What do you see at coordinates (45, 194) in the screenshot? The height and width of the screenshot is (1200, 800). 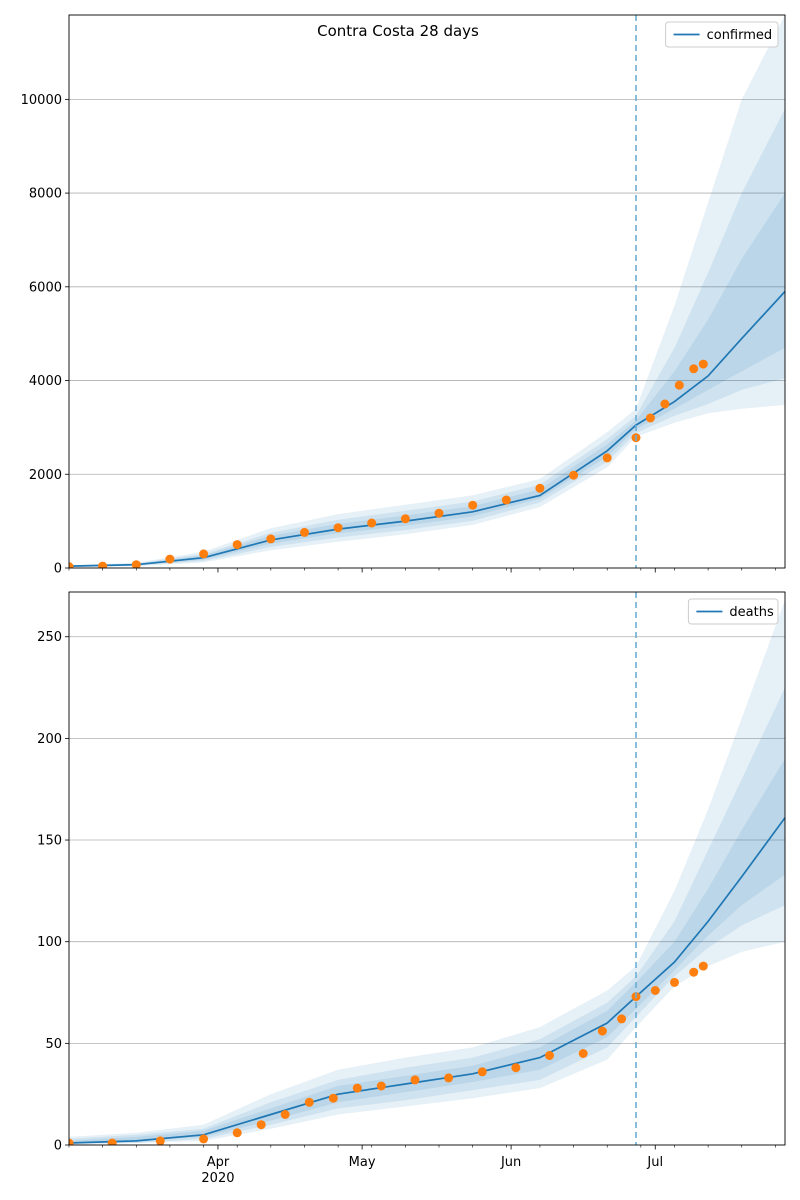 I see `y-tick-label: 8000` at bounding box center [45, 194].